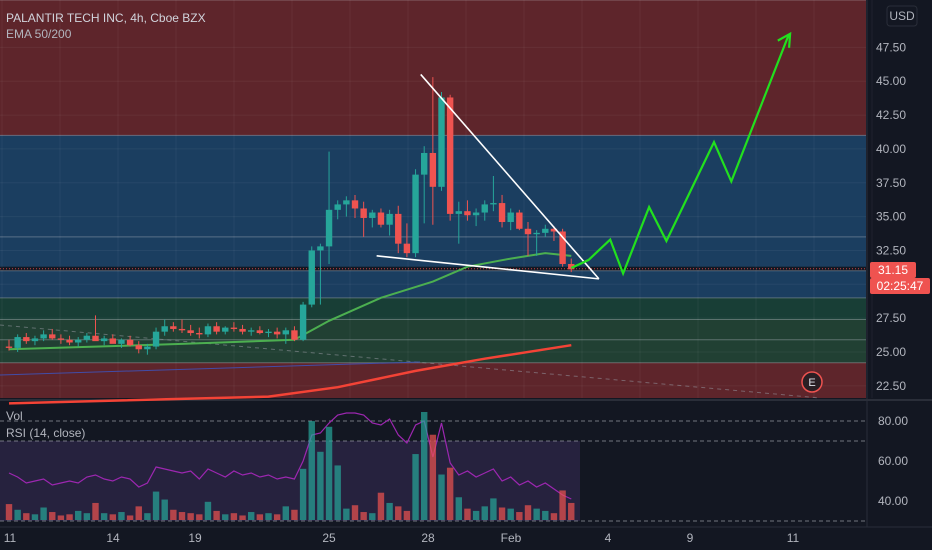 This screenshot has height=550, width=932. What do you see at coordinates (510, 176) in the screenshot?
I see `wedge-upper-line` at bounding box center [510, 176].